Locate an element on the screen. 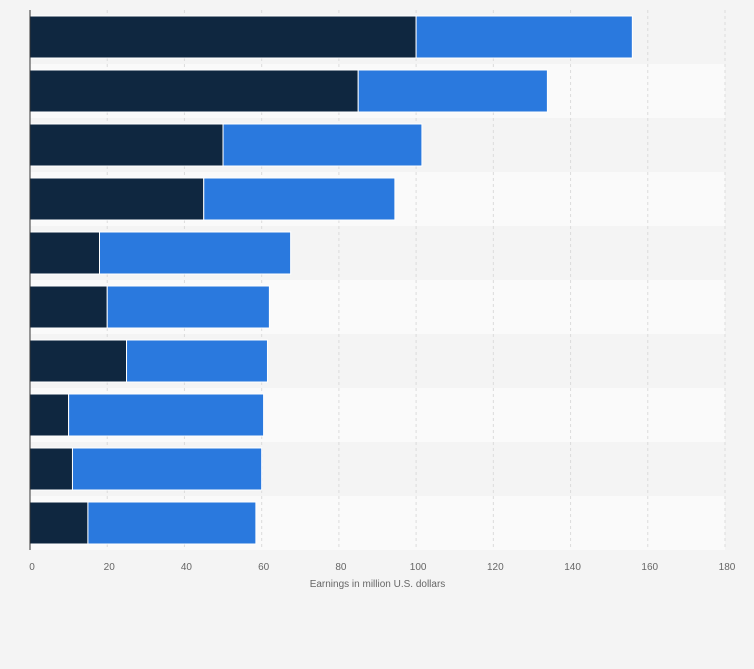 Image resolution: width=754 pixels, height=669 pixels. x-tick-label: 100 is located at coordinates (418, 567).